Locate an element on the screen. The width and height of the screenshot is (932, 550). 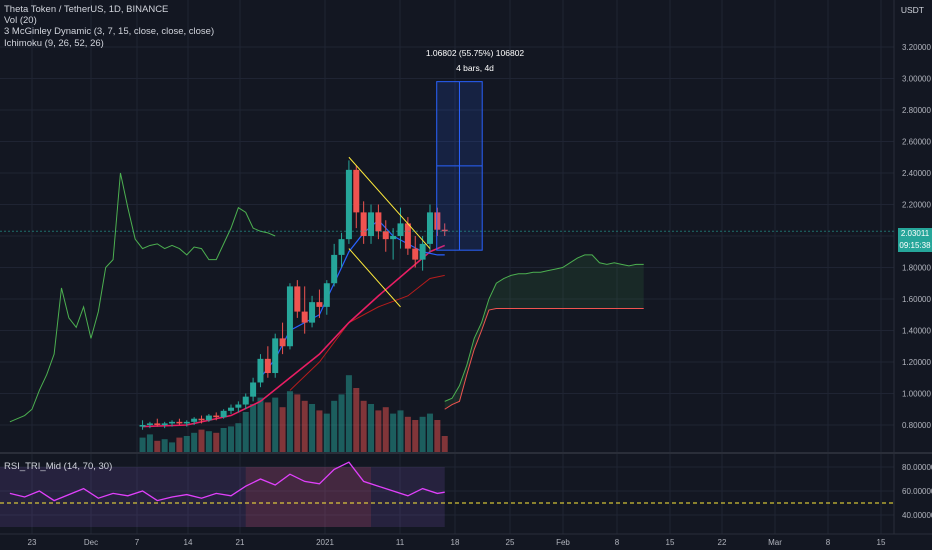
mcginley-slow-line is located at coordinates (367, 332).